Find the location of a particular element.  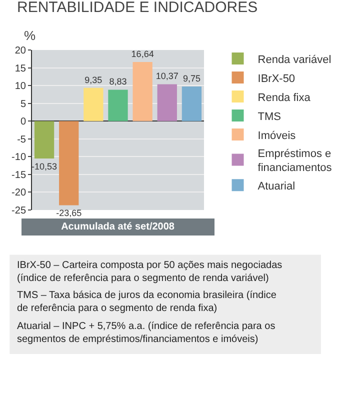

text: Atuarial – INPC + 5,75% a.a. (índice de referência para os segmentos de empréstimos/financiamentos e imóveis) is located at coordinates (146, 333).